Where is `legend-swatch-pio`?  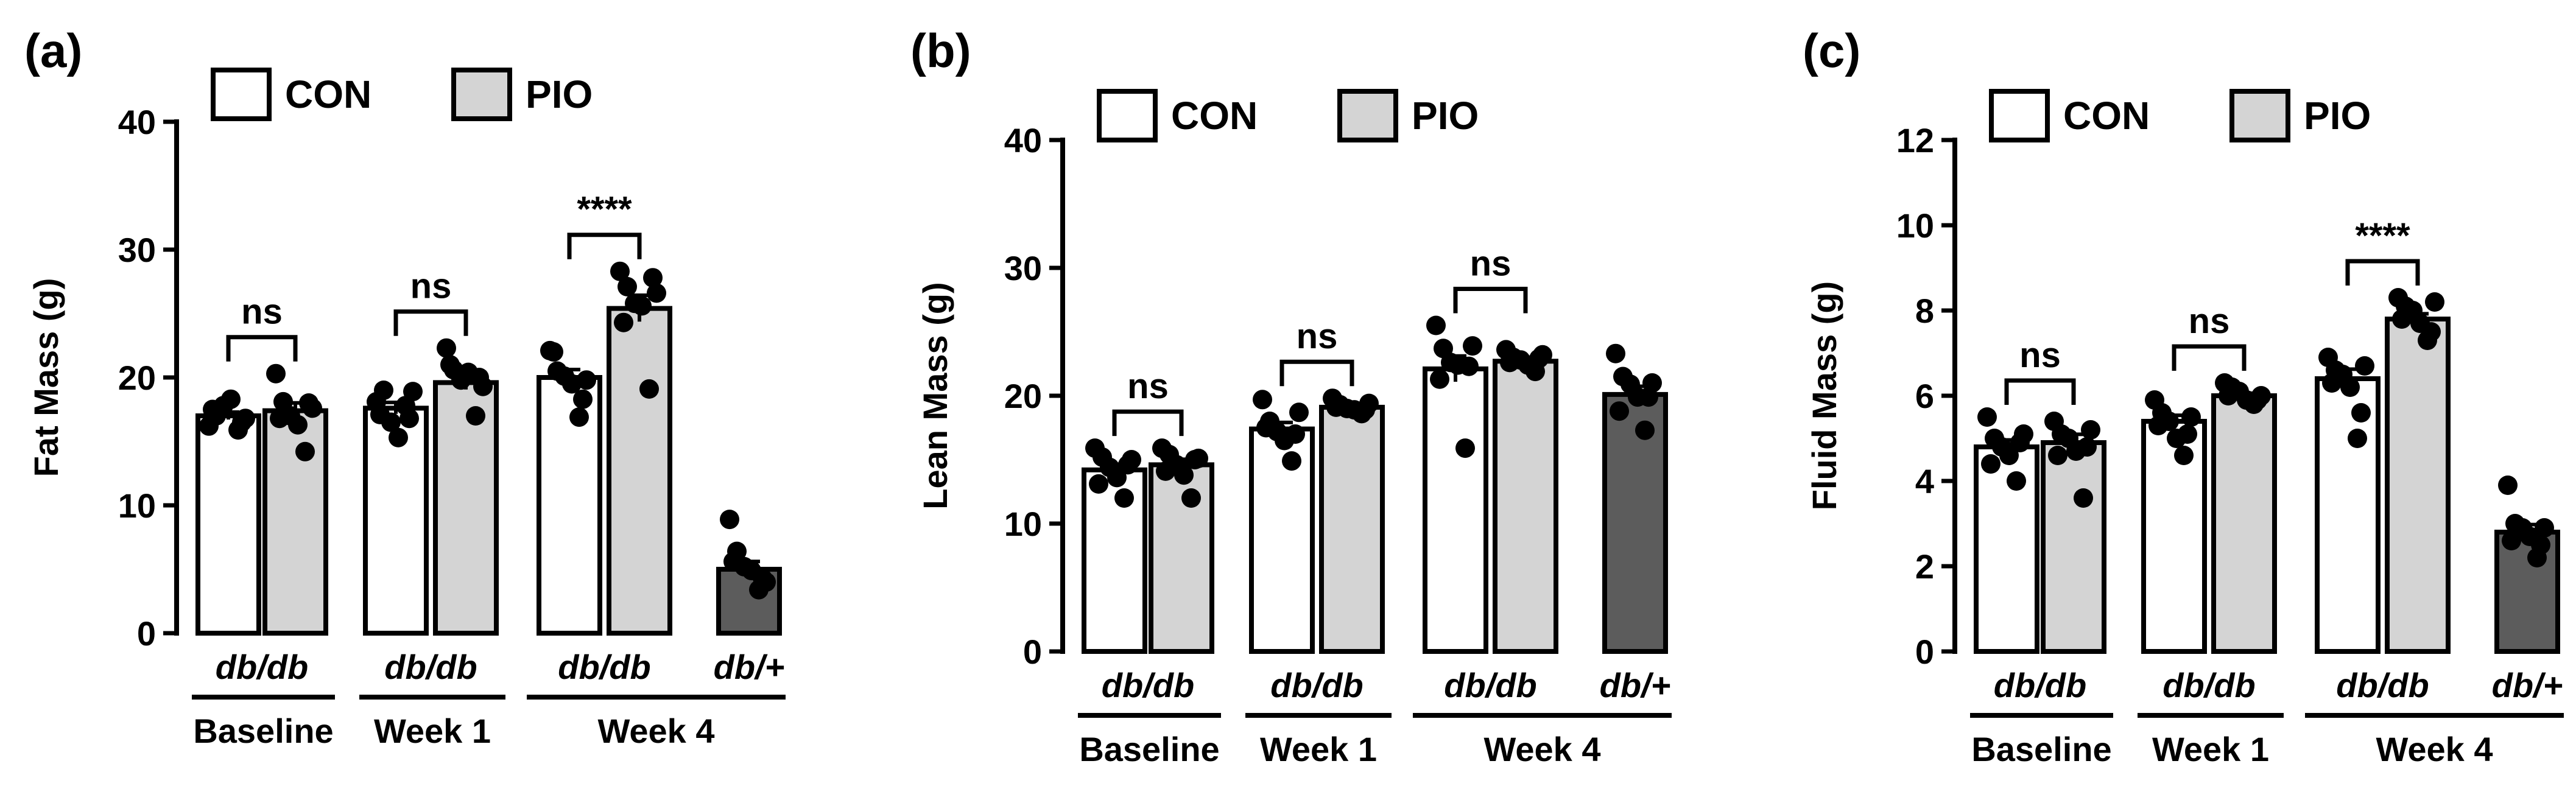 legend-swatch-pio is located at coordinates (1367, 116).